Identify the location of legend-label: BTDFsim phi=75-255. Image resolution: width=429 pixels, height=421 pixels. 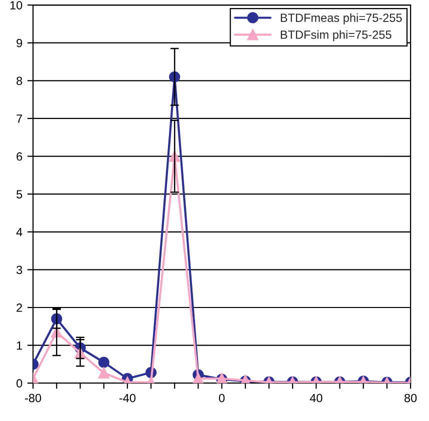
(336, 36).